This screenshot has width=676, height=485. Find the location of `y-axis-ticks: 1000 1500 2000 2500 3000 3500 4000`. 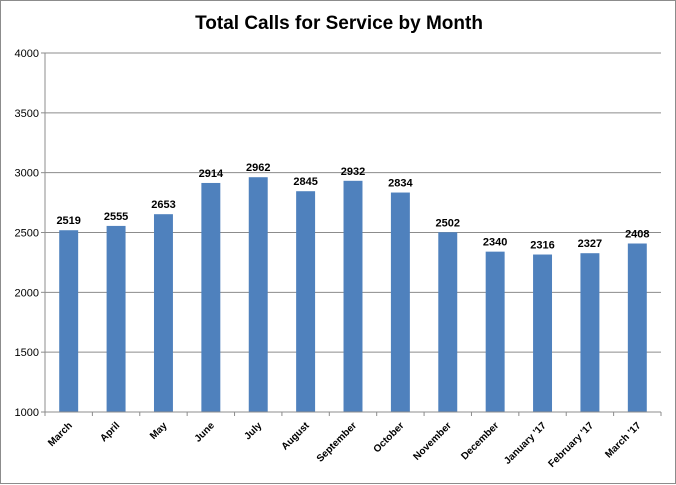

y-axis-ticks: 1000 1500 2000 2500 3000 3500 4000 is located at coordinates (27, 233).